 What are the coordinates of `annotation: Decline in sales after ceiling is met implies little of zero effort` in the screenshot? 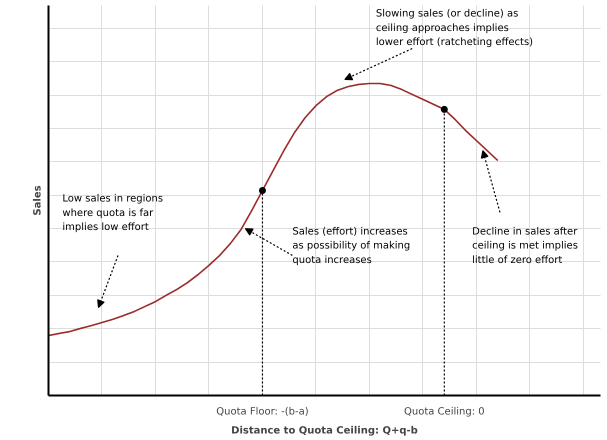 It's located at (525, 246).